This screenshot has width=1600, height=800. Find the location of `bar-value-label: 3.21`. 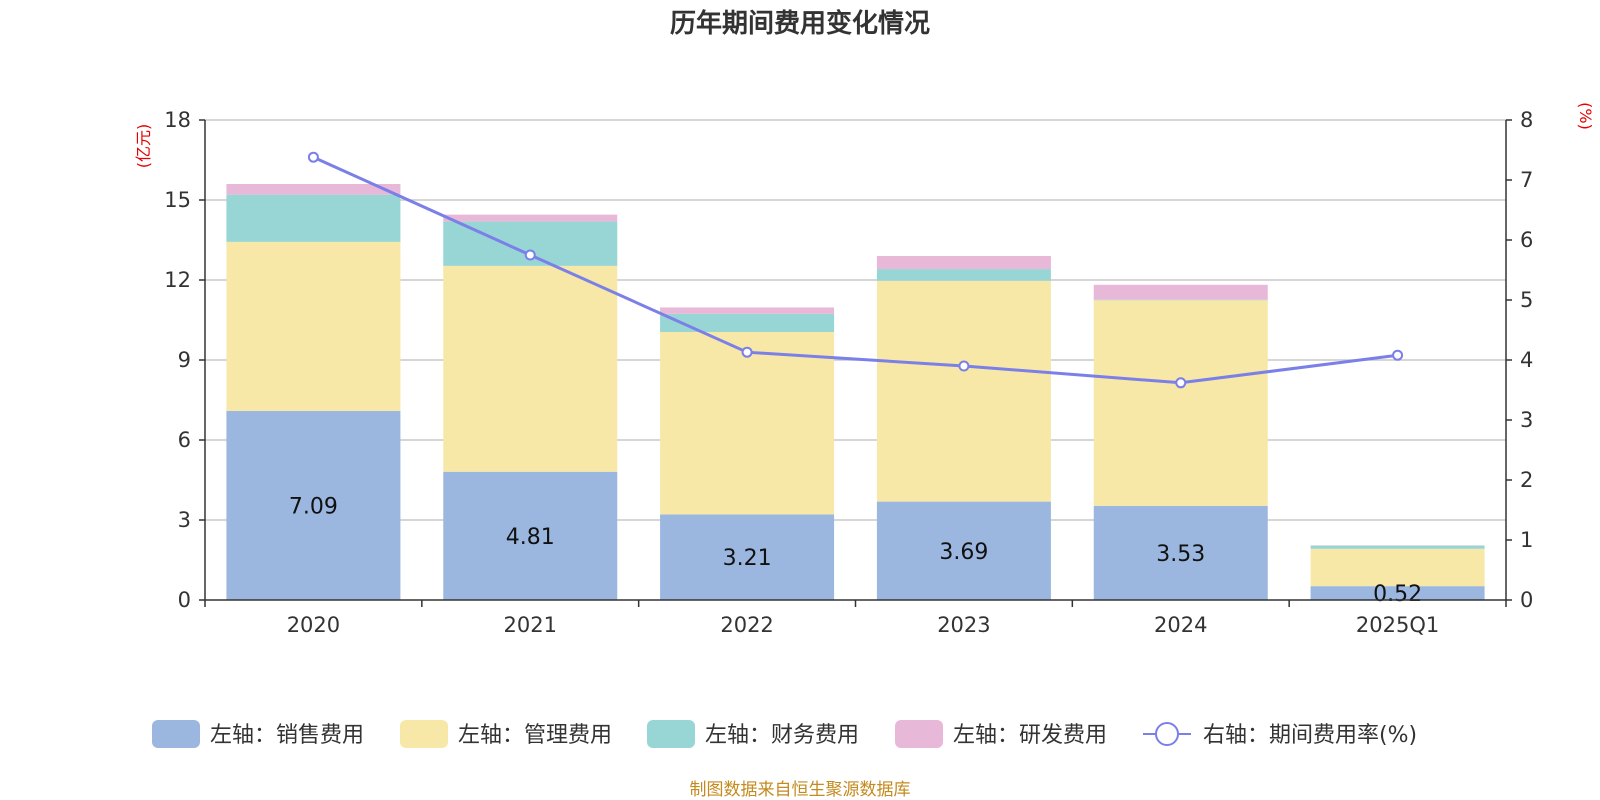

bar-value-label: 3.21 is located at coordinates (747, 558).